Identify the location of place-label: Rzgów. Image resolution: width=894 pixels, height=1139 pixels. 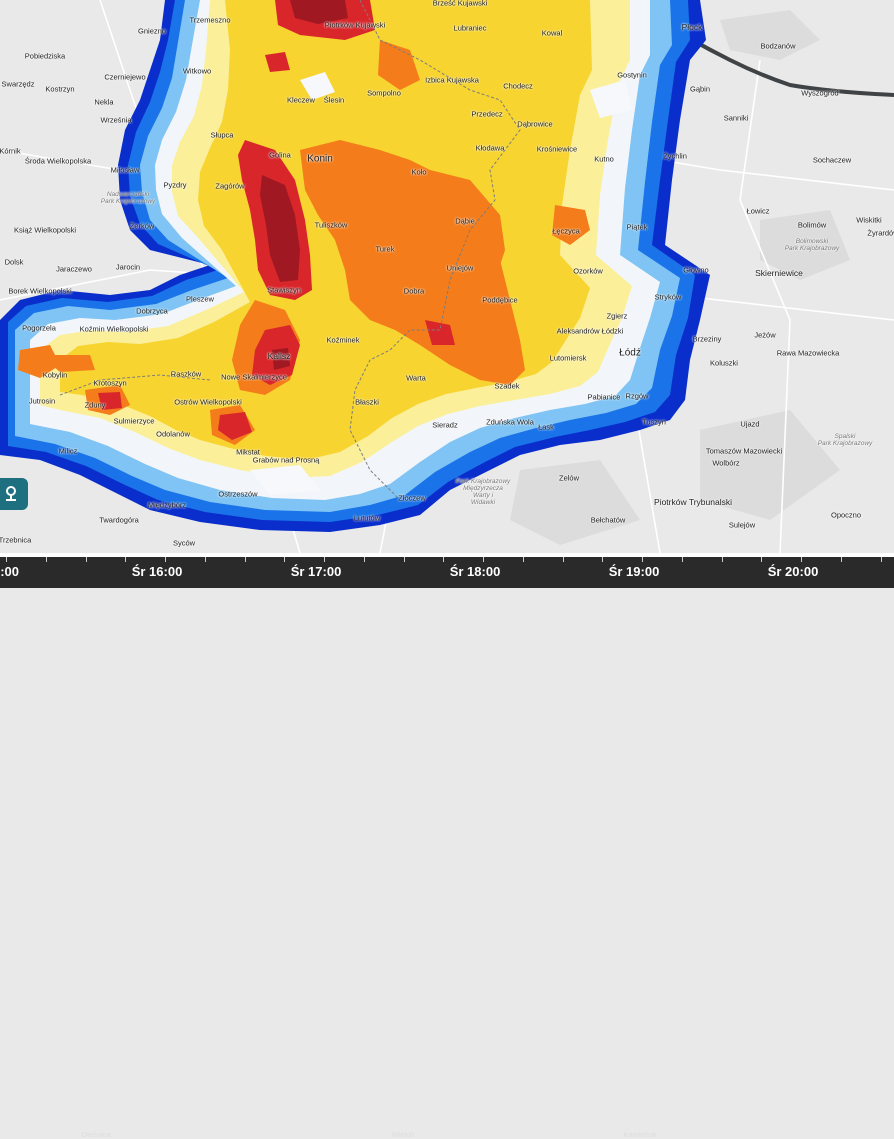
(637, 396).